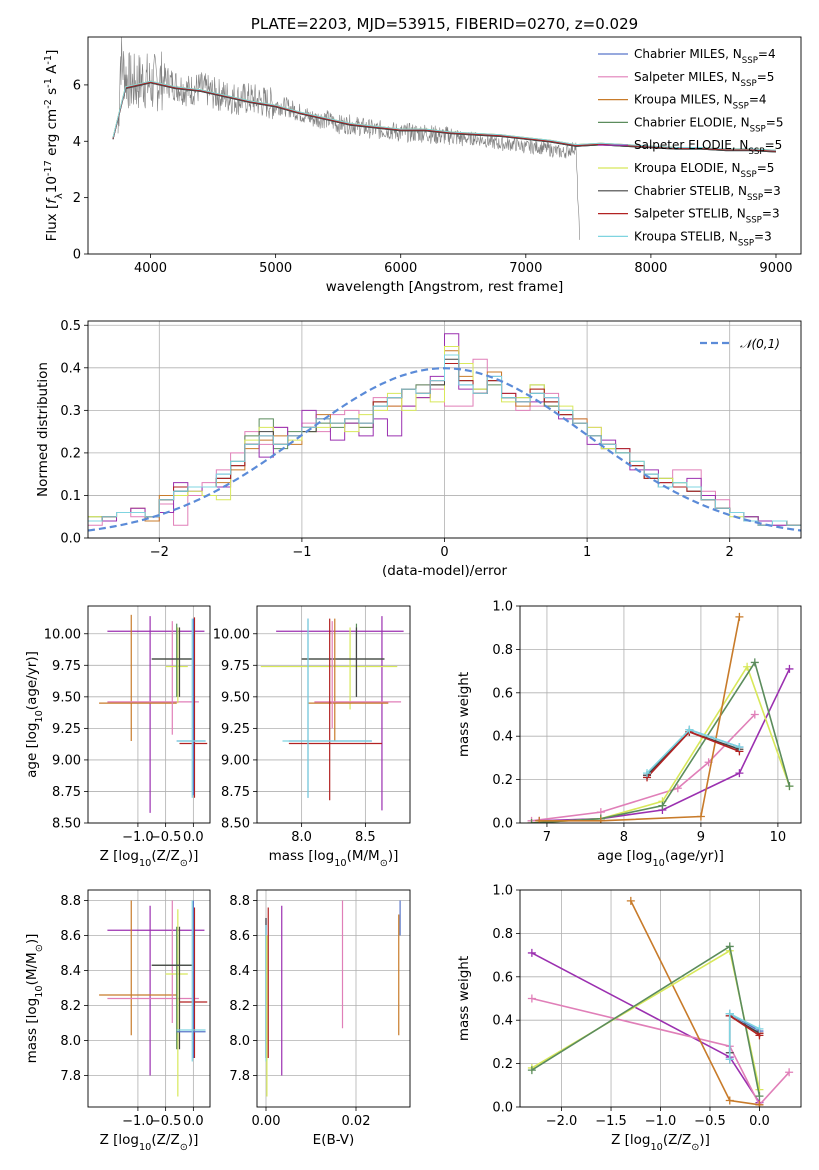 The image size is (819, 1170). I want to click on x-tick-label: 6000, so click(400, 268).